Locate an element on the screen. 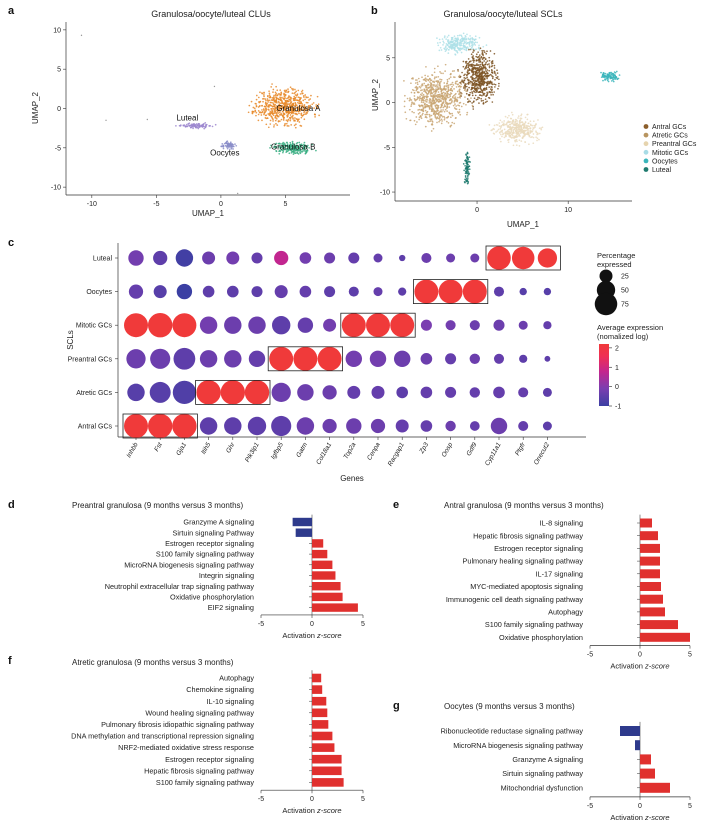 This screenshot has width=705, height=839. x-axis-label: Activation z-score is located at coordinates (311, 810).